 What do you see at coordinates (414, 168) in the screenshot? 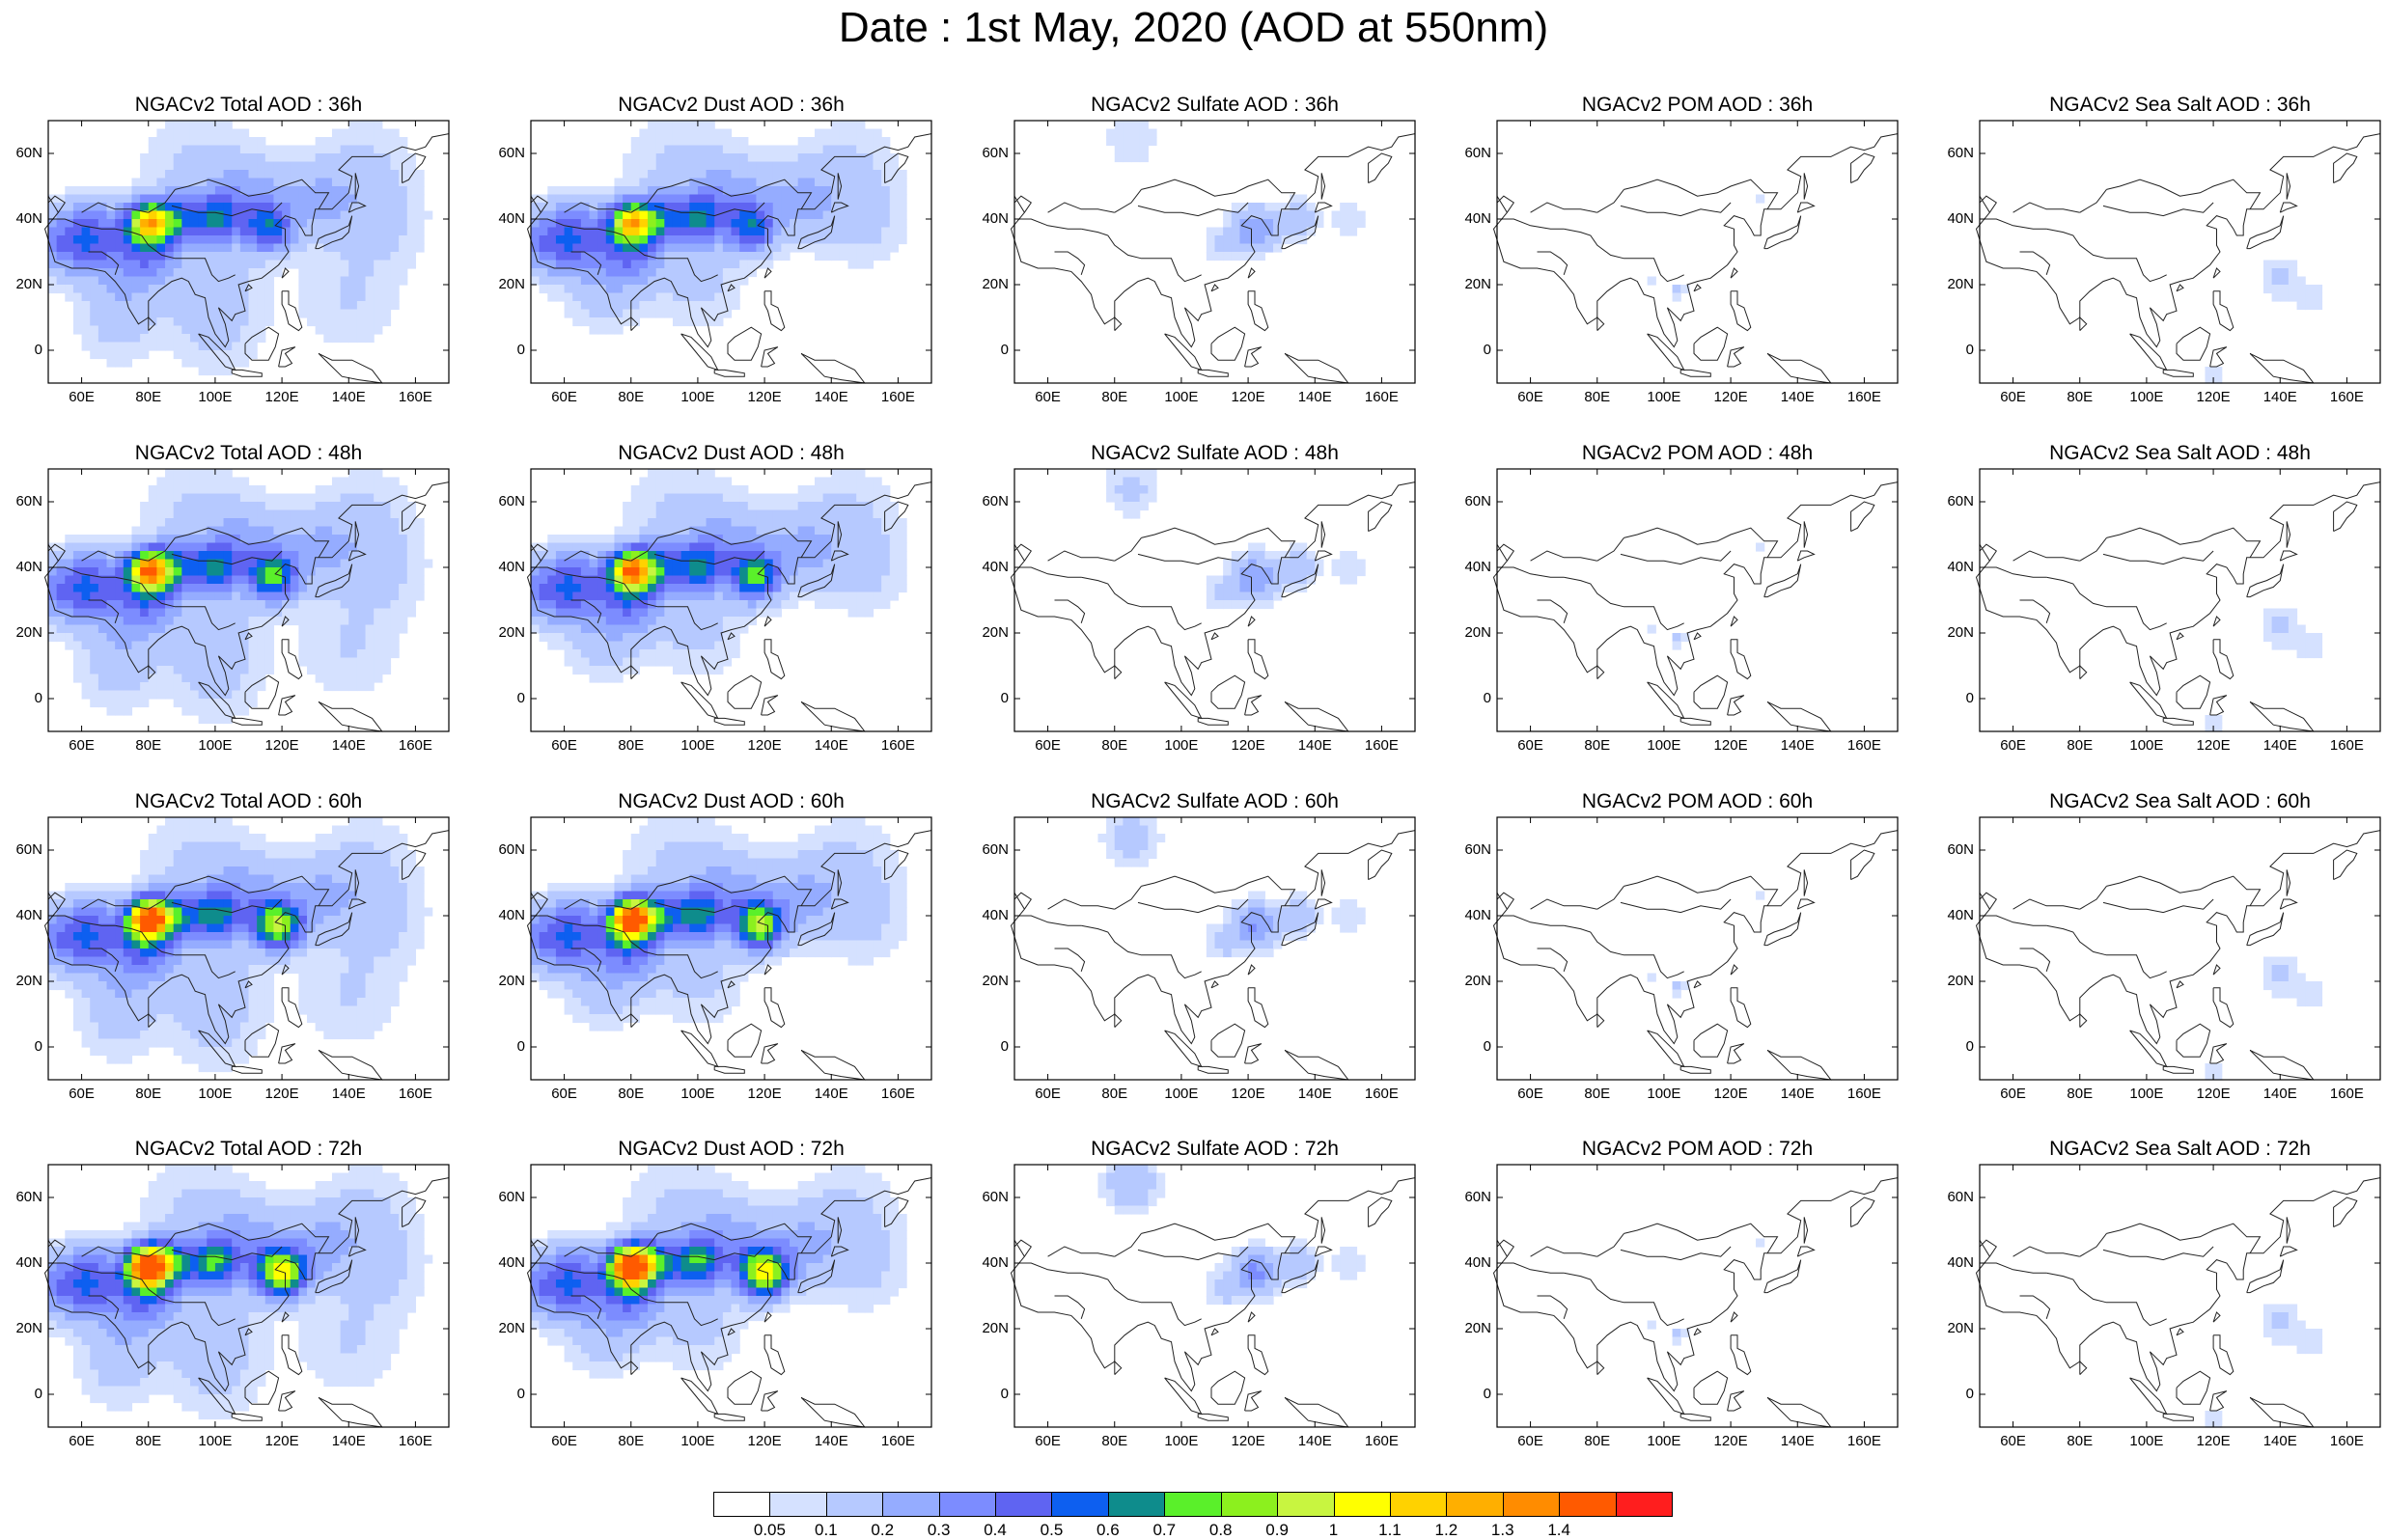
I see `coastline` at bounding box center [414, 168].